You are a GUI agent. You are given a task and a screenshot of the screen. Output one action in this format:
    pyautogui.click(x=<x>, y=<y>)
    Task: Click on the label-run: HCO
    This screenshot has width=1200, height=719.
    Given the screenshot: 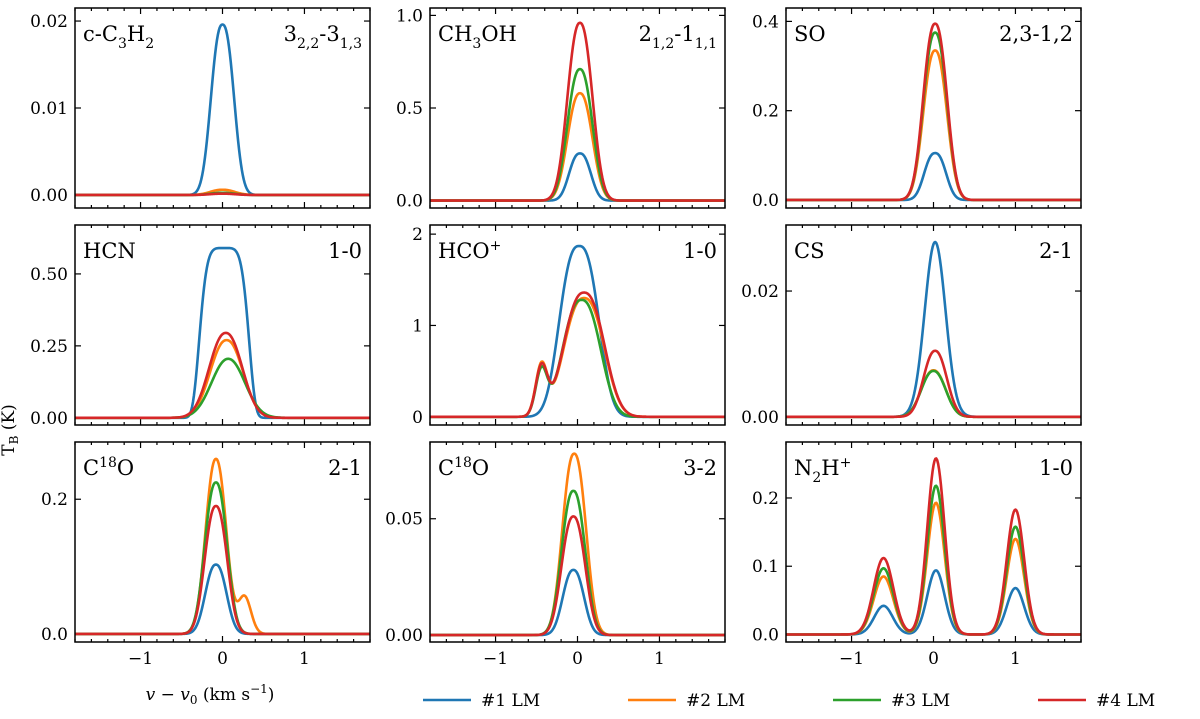 What is the action you would take?
    pyautogui.click(x=464, y=251)
    